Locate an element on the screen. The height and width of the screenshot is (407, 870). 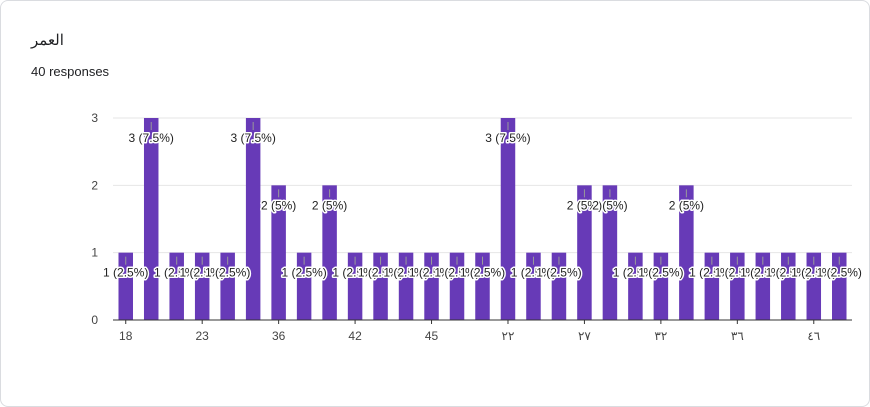
x-tick-label: ٢٢ is located at coordinates (508, 336).